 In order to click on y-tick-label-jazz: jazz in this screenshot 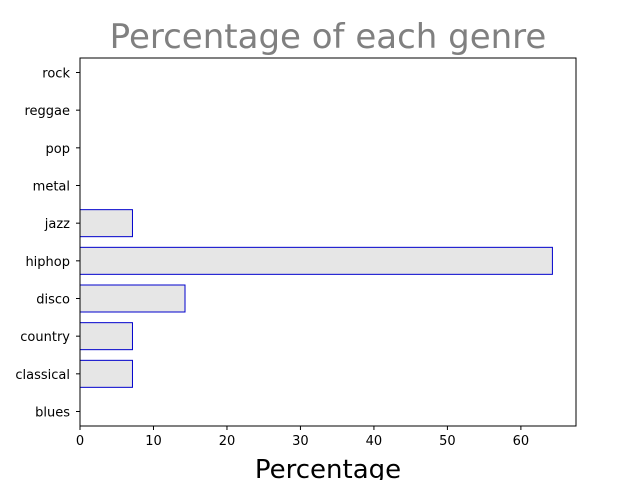, I will do `click(57, 224)`.